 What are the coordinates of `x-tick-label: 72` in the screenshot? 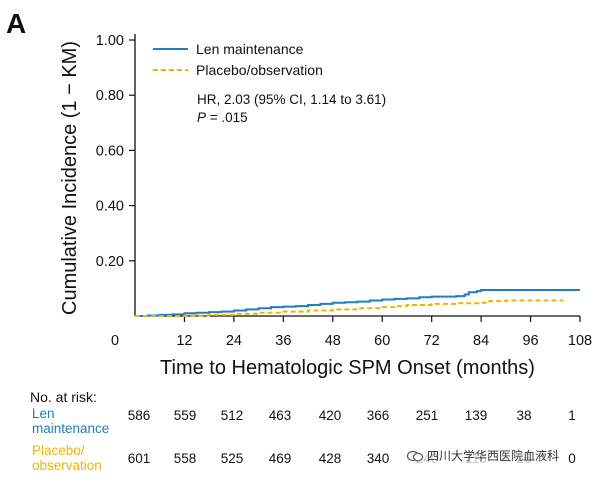 It's located at (432, 341).